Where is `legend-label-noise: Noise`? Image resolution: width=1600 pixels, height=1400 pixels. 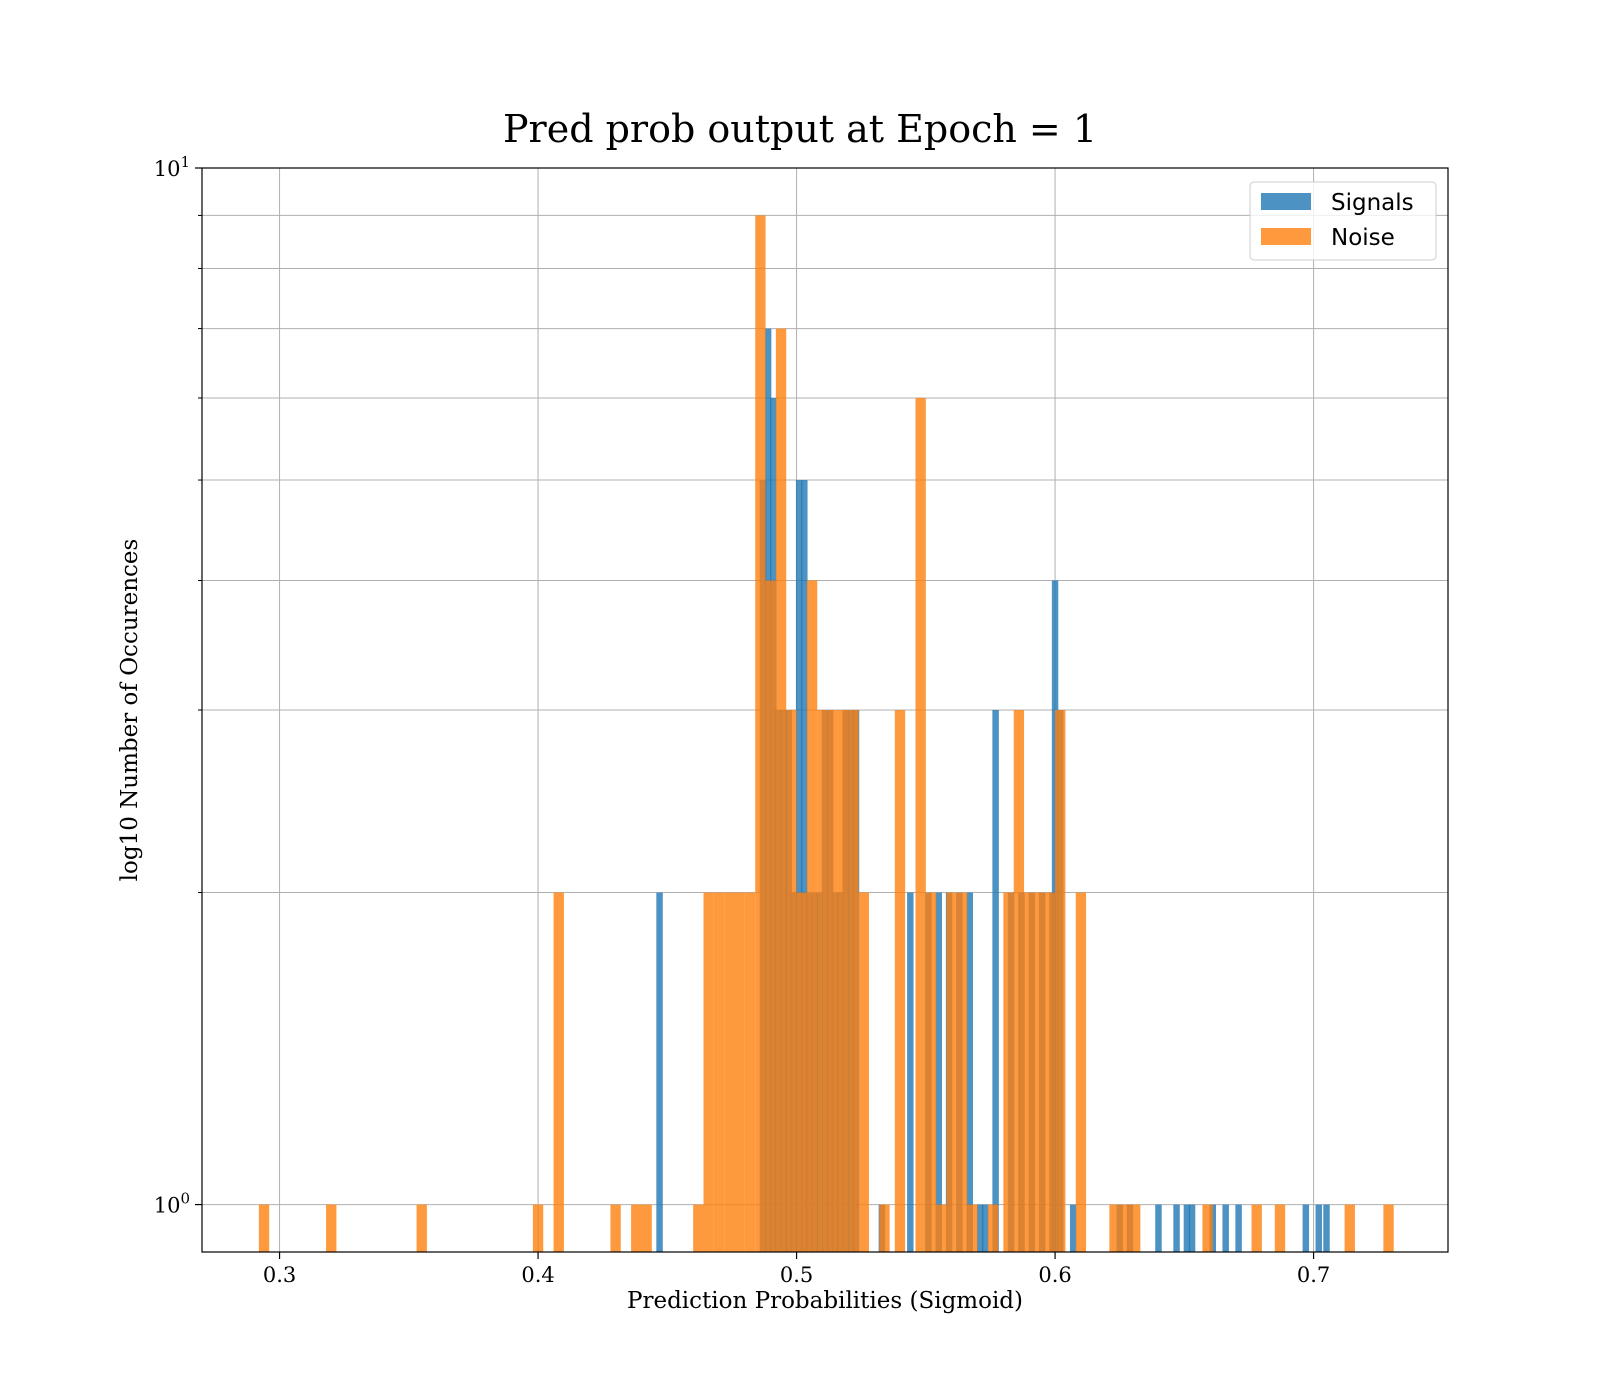
legend-label-noise: Noise is located at coordinates (1363, 238).